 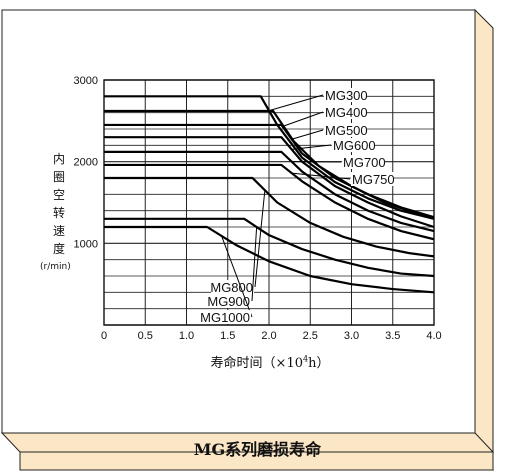 I want to click on series-line-mg1000, so click(x=269, y=259).